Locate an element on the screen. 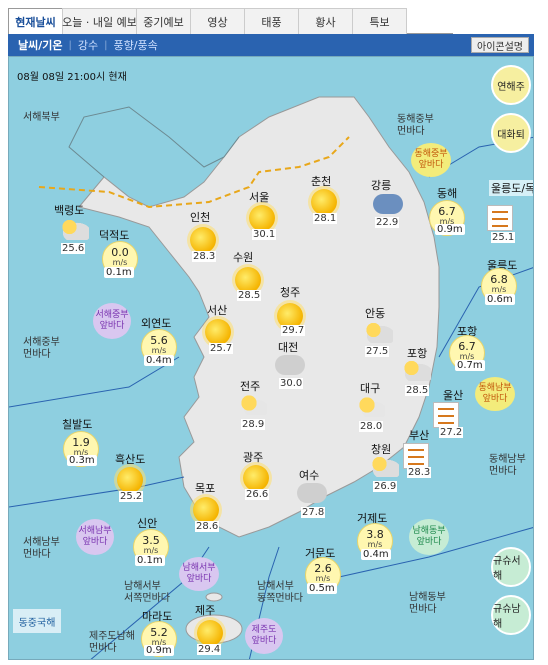 The image size is (548, 665). wave-height: 0.6m is located at coordinates (500, 299).